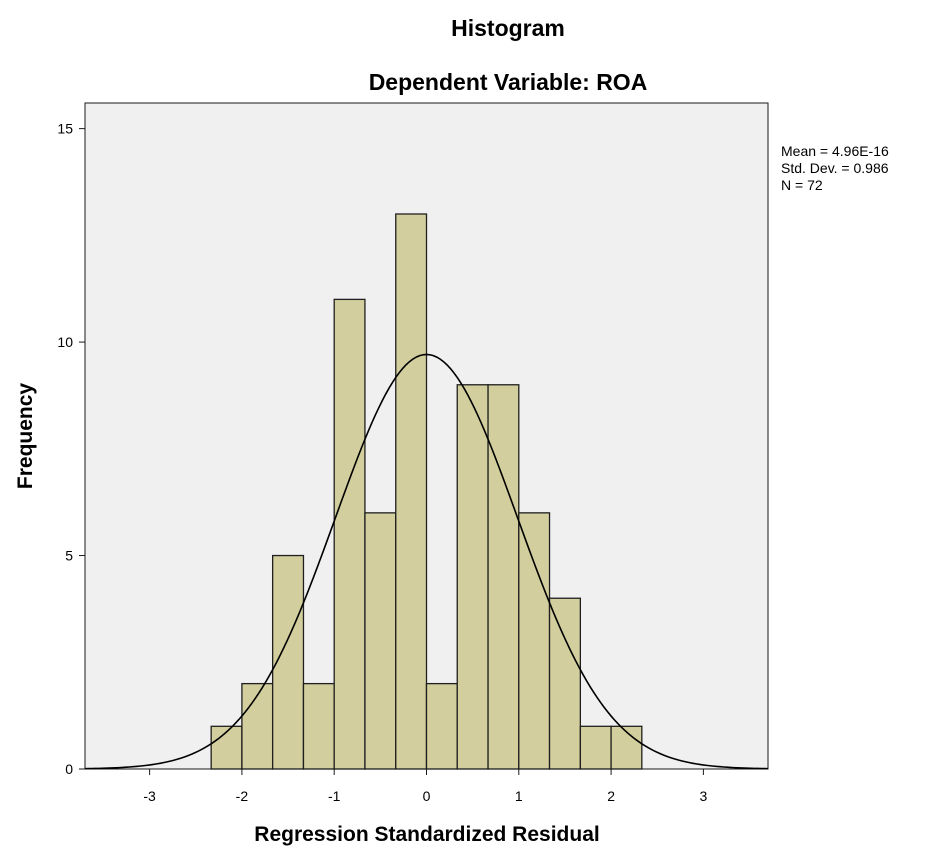  Describe the element at coordinates (508, 28) in the screenshot. I see `chart-title: Histogram` at that location.